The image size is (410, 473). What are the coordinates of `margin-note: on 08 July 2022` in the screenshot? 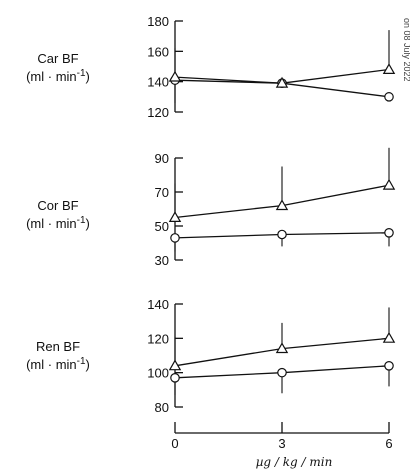 It's located at (406, 50).